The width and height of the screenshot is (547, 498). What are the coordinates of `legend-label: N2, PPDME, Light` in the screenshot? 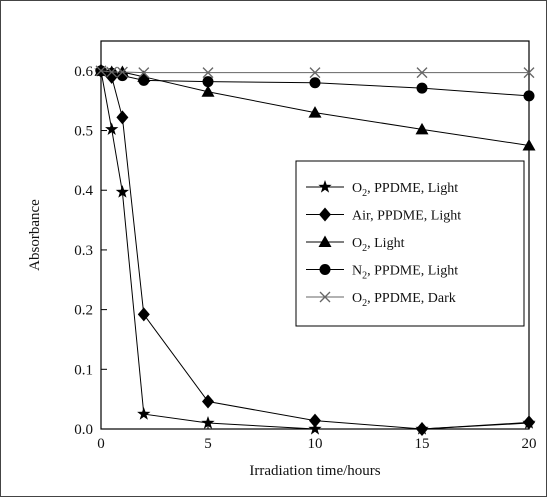 It's located at (405, 273).